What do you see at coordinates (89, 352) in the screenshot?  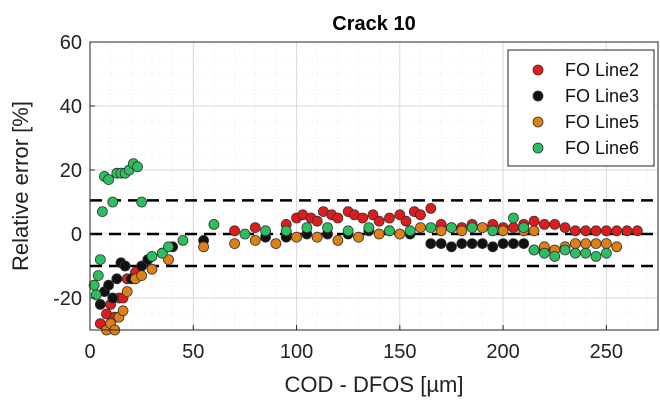 I see `x-tick-label: 0` at bounding box center [89, 352].